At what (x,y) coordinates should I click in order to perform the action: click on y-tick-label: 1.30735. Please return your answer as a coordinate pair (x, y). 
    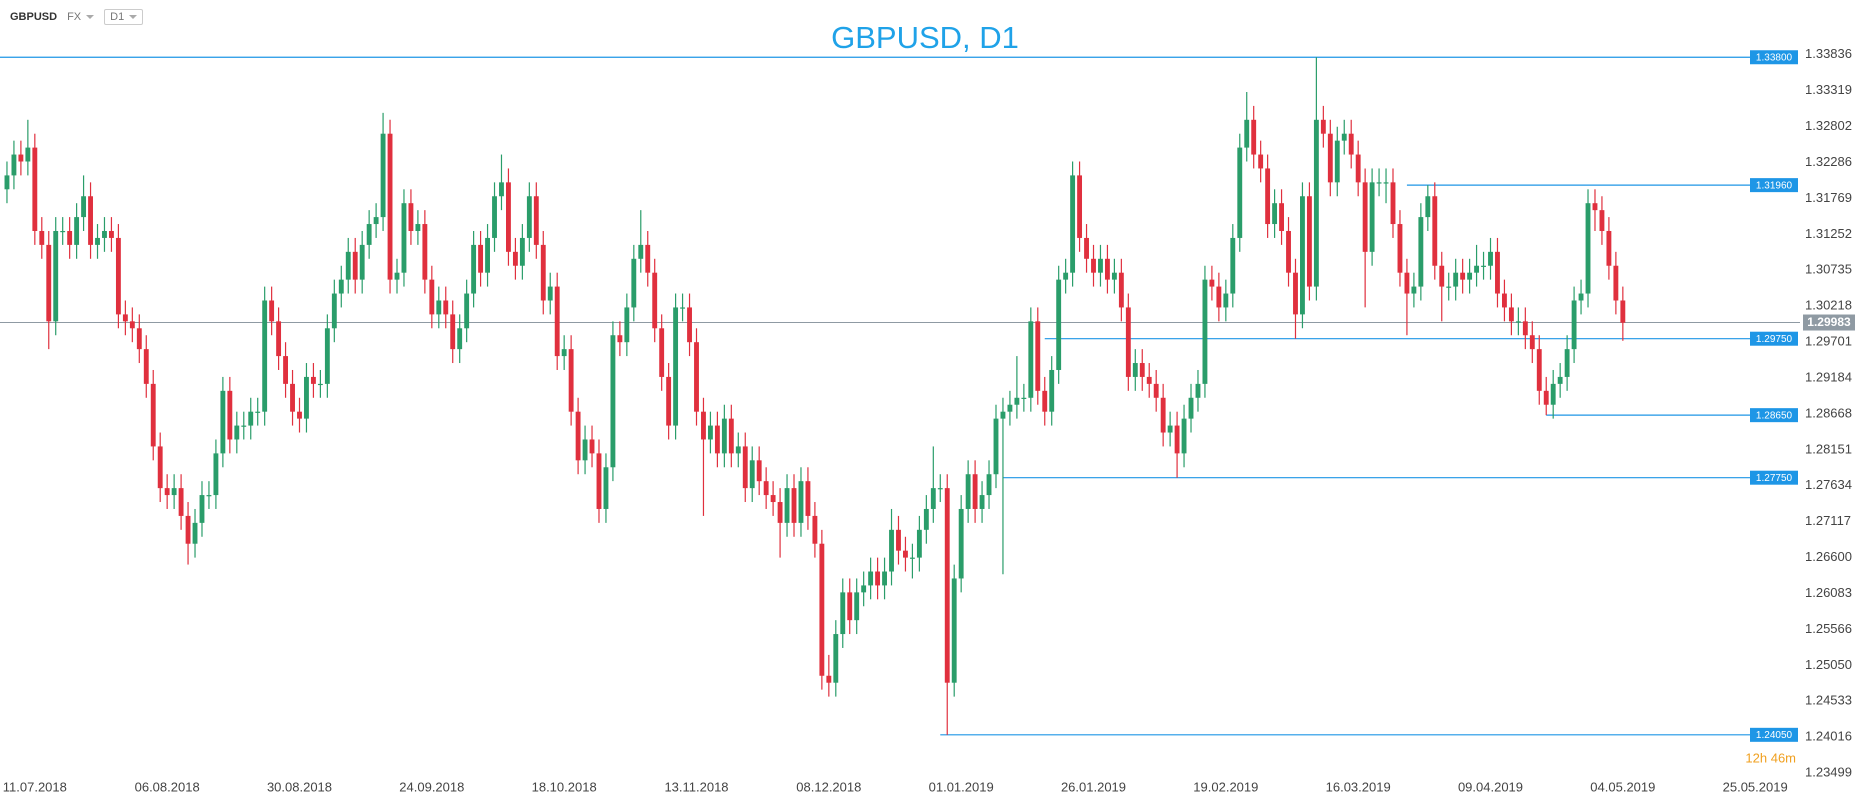
    Looking at the image, I should click on (1828, 269).